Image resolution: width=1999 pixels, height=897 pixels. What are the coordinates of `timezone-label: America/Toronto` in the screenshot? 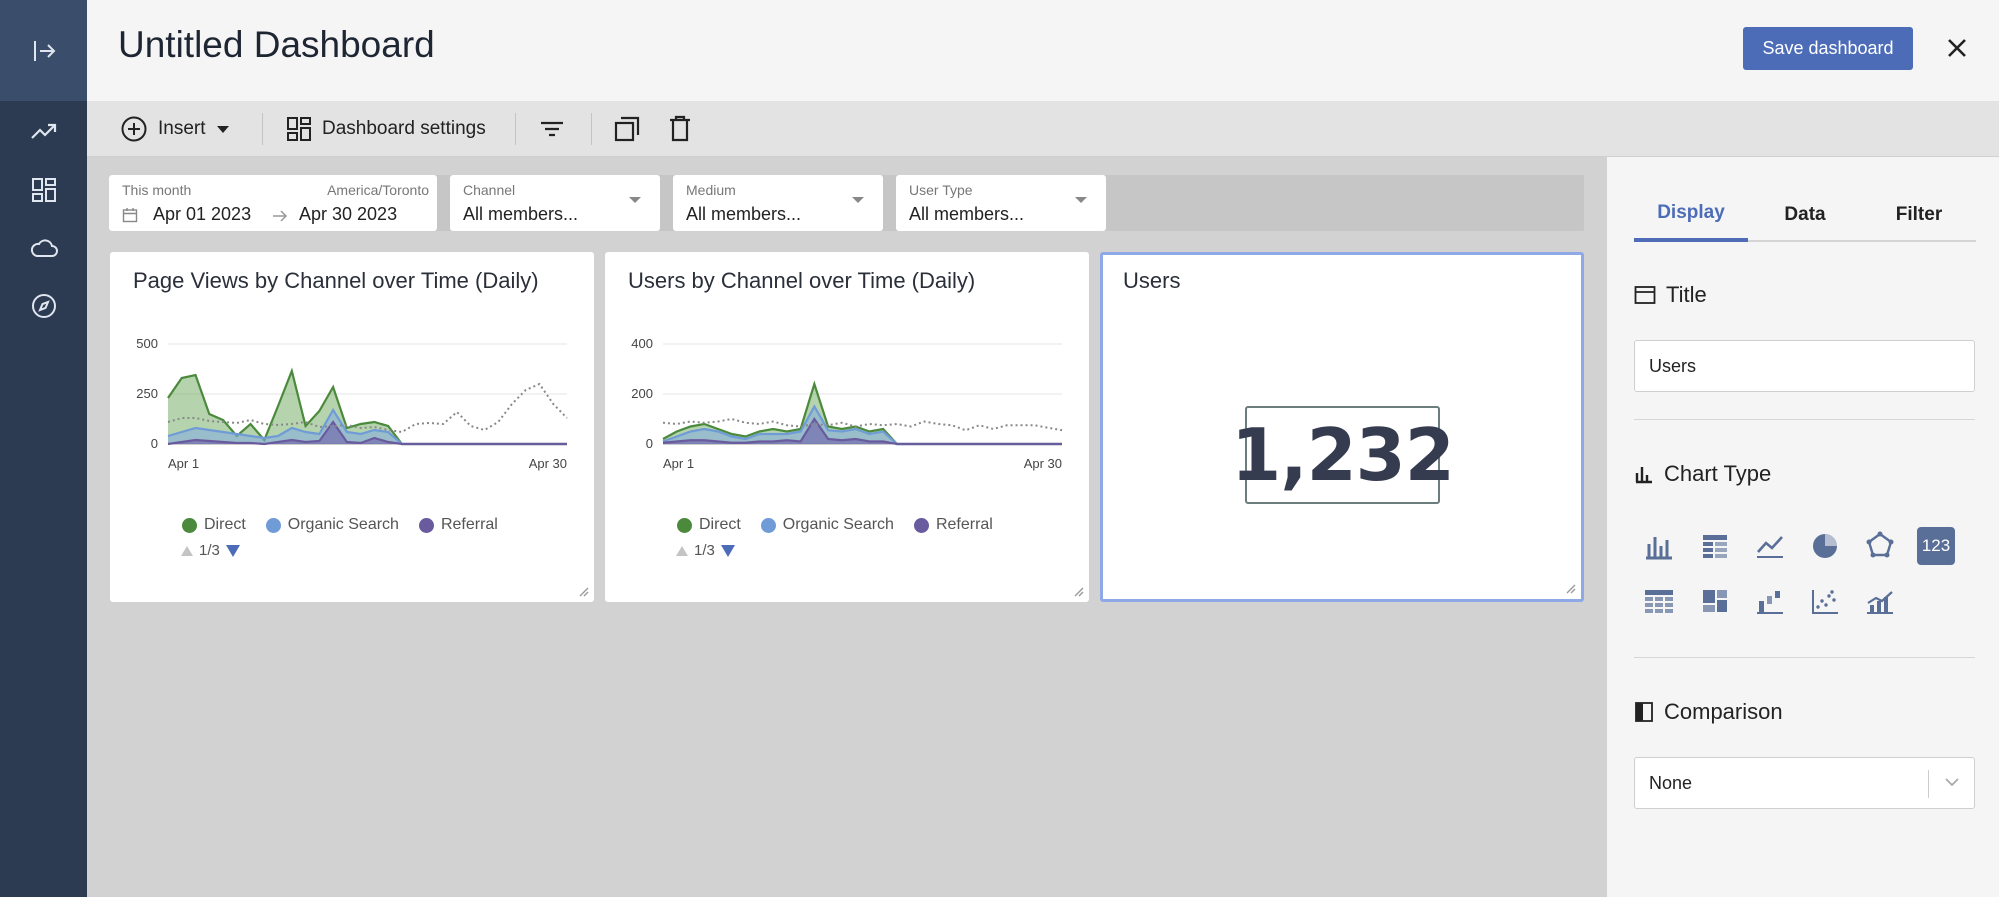 It's located at (378, 190).